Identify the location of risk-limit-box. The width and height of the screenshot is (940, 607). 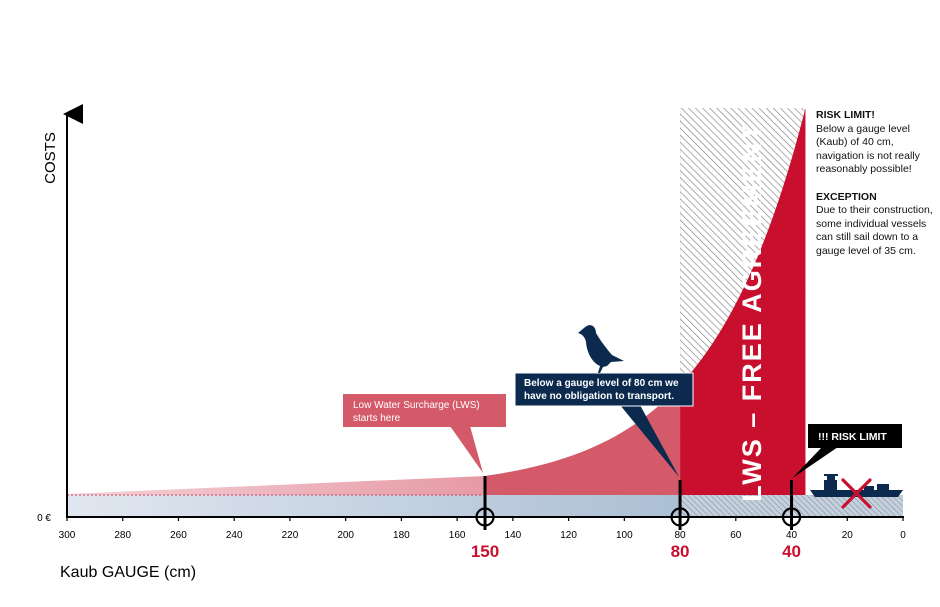
(855, 436).